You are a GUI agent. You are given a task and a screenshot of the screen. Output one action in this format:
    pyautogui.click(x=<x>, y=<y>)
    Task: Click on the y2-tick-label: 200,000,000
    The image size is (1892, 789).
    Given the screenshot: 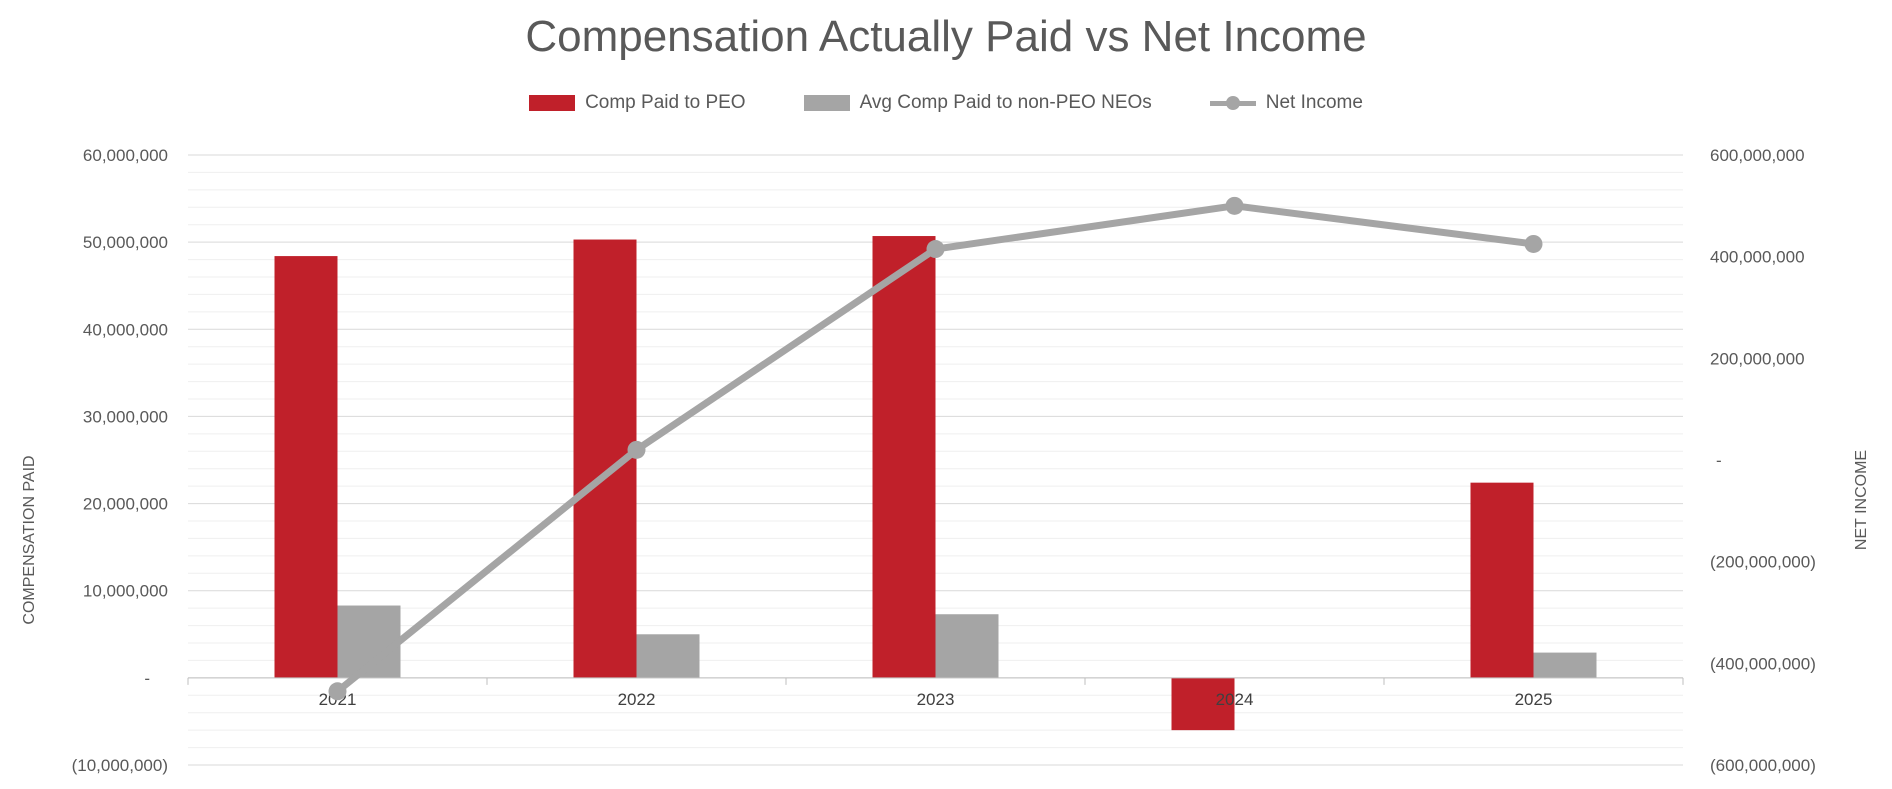 What is the action you would take?
    pyautogui.click(x=1757, y=358)
    